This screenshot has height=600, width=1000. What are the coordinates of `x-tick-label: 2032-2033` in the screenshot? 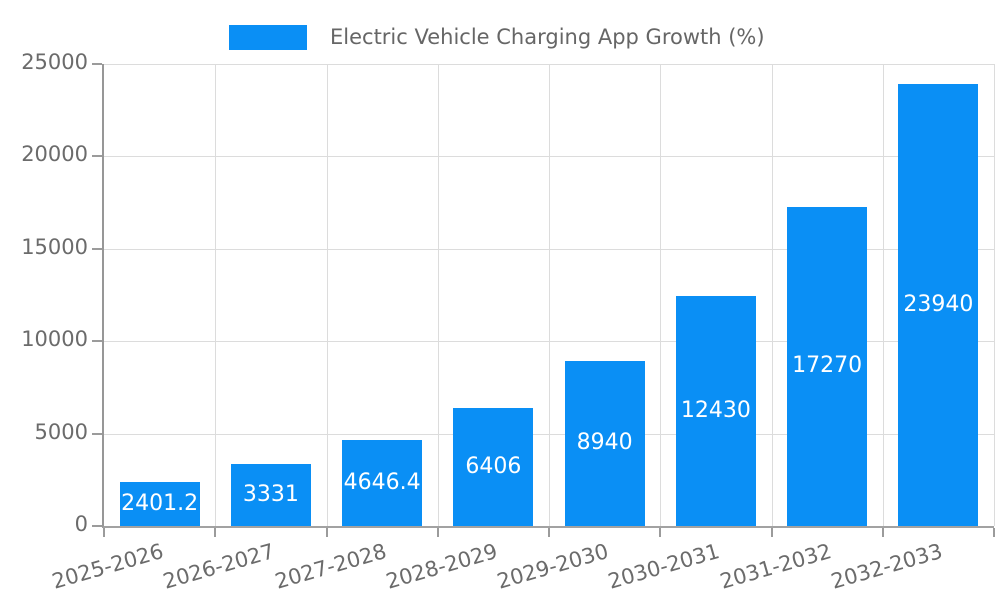 It's located at (886, 566).